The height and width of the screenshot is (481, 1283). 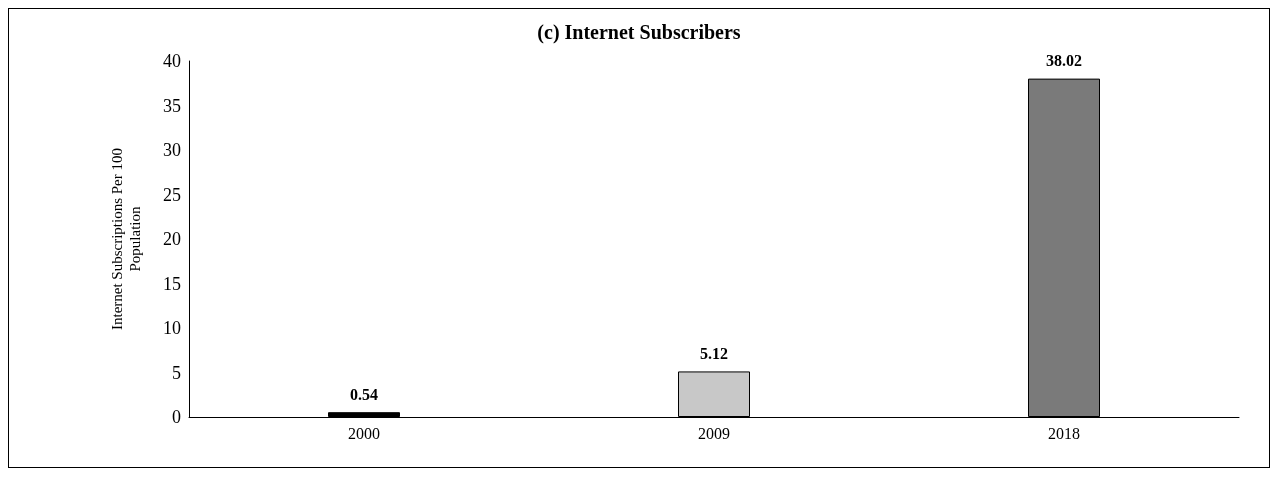 I want to click on y-tick-label: 5, so click(x=176, y=372).